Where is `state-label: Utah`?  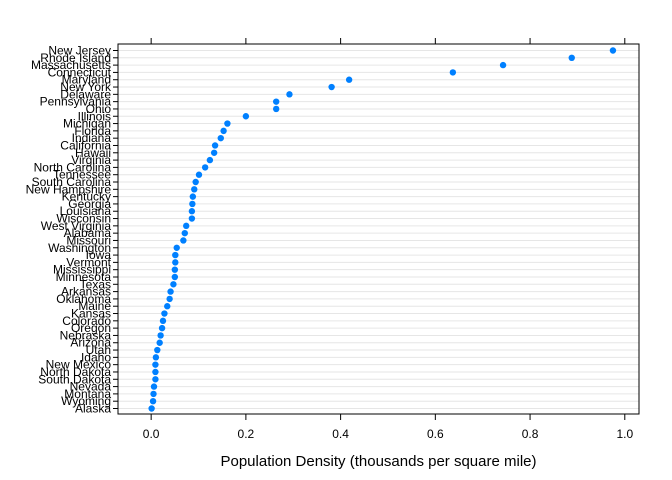 state-label: Utah is located at coordinates (98, 350).